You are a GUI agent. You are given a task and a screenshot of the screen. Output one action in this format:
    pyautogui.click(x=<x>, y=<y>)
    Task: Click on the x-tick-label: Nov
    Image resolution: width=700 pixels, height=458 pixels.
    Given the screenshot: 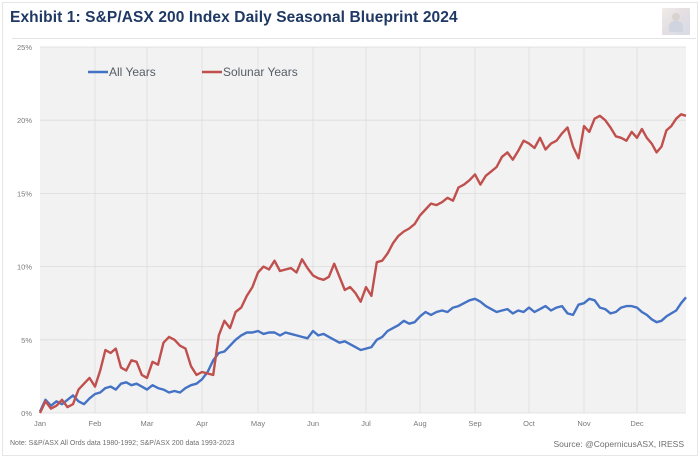 What is the action you would take?
    pyautogui.click(x=584, y=423)
    